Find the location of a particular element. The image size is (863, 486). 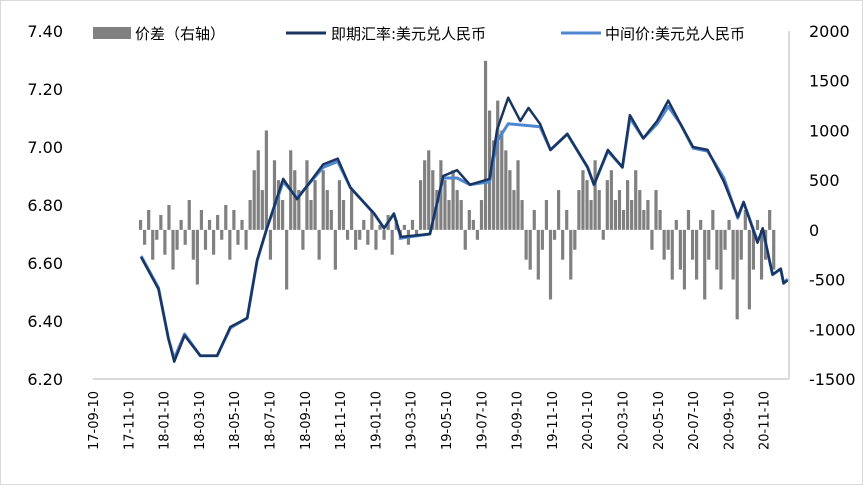

x-axis-tick-label: 18-11-10 is located at coordinates (341, 420).